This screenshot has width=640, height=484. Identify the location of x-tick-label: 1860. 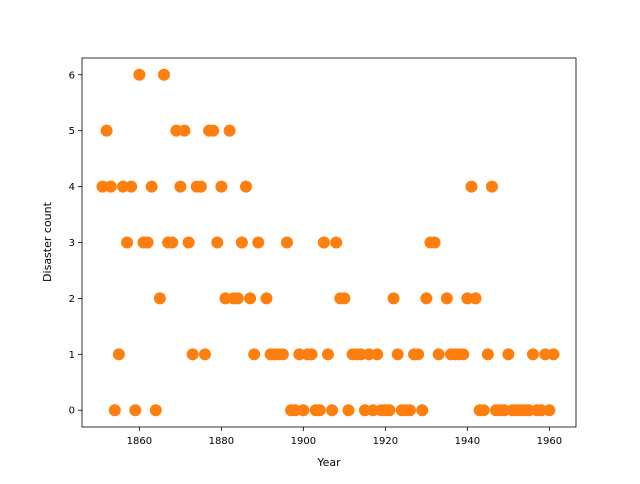
(139, 441).